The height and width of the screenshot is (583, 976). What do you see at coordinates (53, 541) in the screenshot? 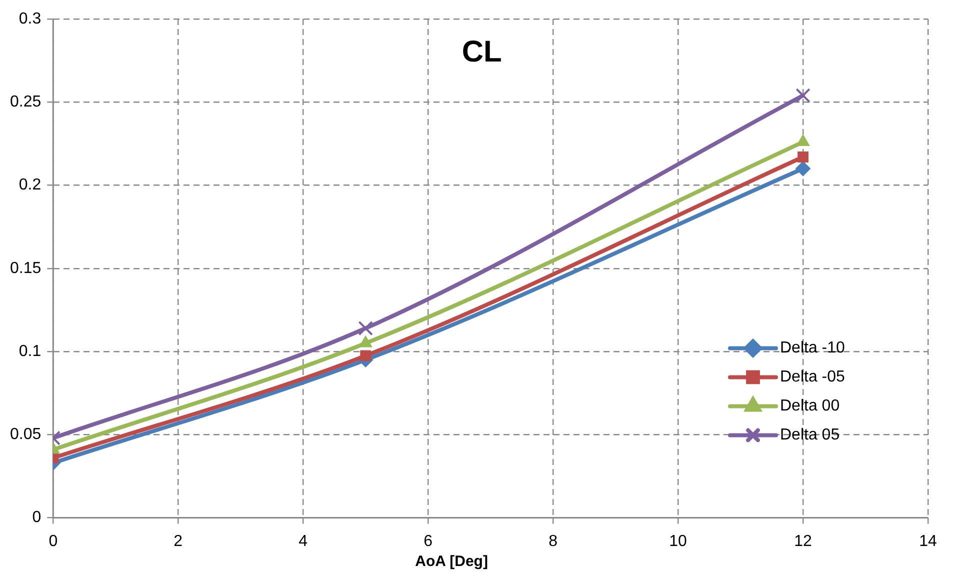
I see `x-tick-label: 0` at bounding box center [53, 541].